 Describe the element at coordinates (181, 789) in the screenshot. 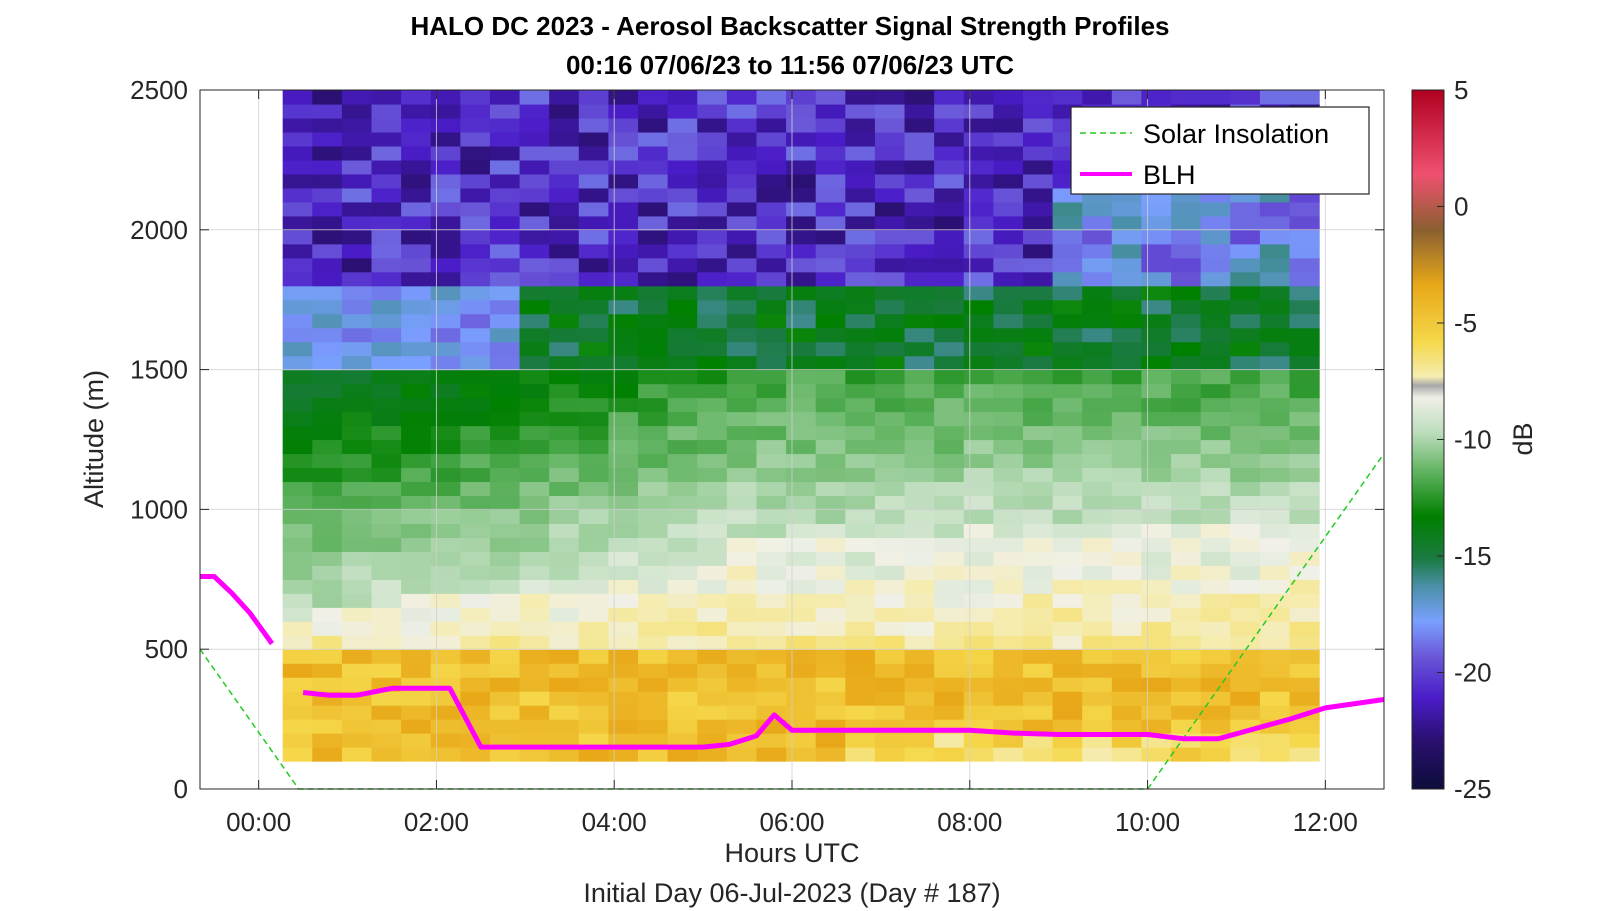

I see `y-tick-label: 0` at that location.